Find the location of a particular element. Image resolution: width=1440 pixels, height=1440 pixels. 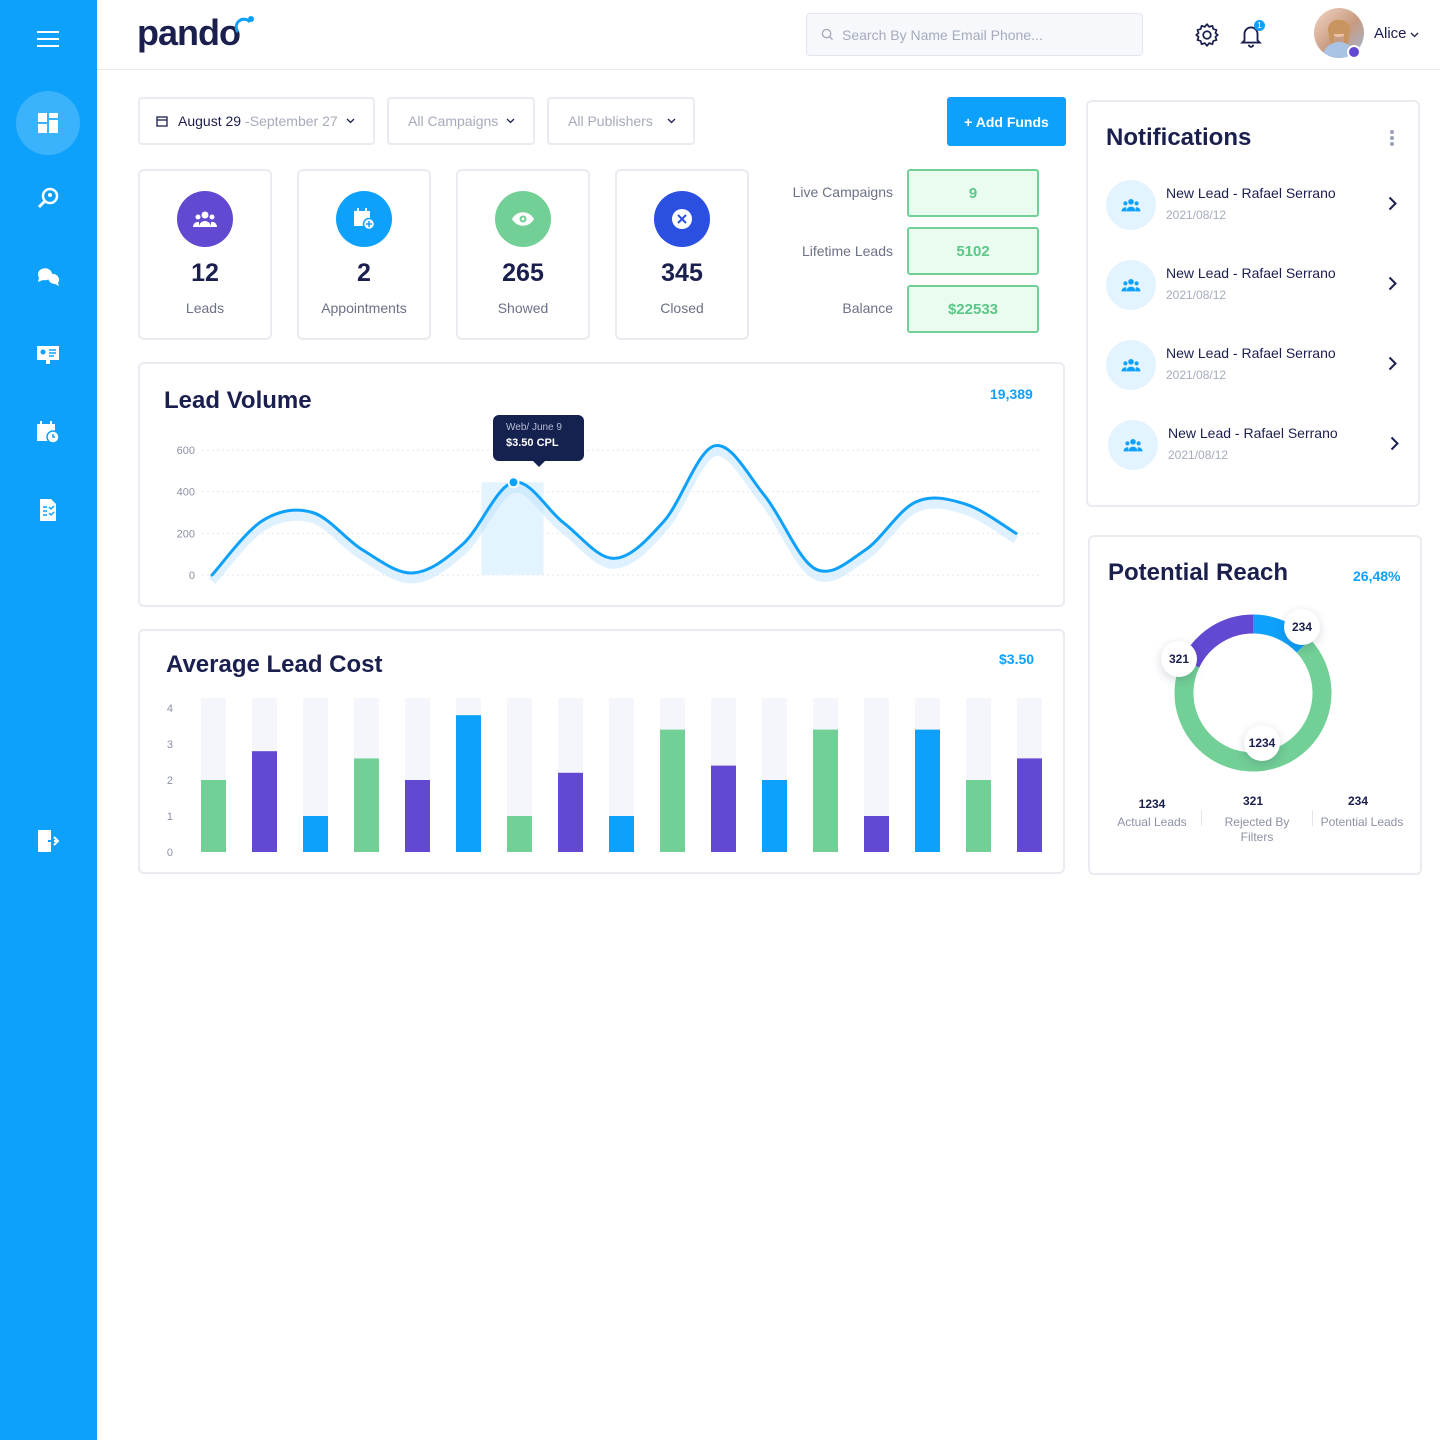

stat-card-closed: 345 Closed is located at coordinates (682, 254).